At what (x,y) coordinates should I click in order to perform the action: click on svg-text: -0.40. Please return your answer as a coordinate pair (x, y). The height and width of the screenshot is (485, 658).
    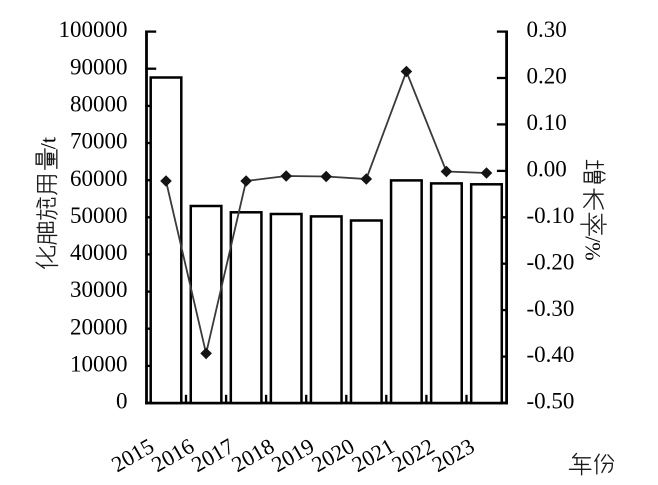
    Looking at the image, I should click on (551, 354).